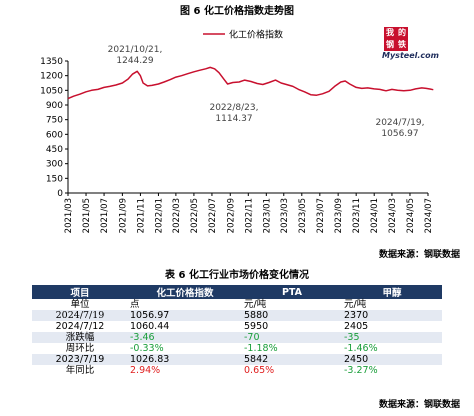  Describe the element at coordinates (51, 77) in the screenshot. I see `y-tick-label: 1200` at that location.